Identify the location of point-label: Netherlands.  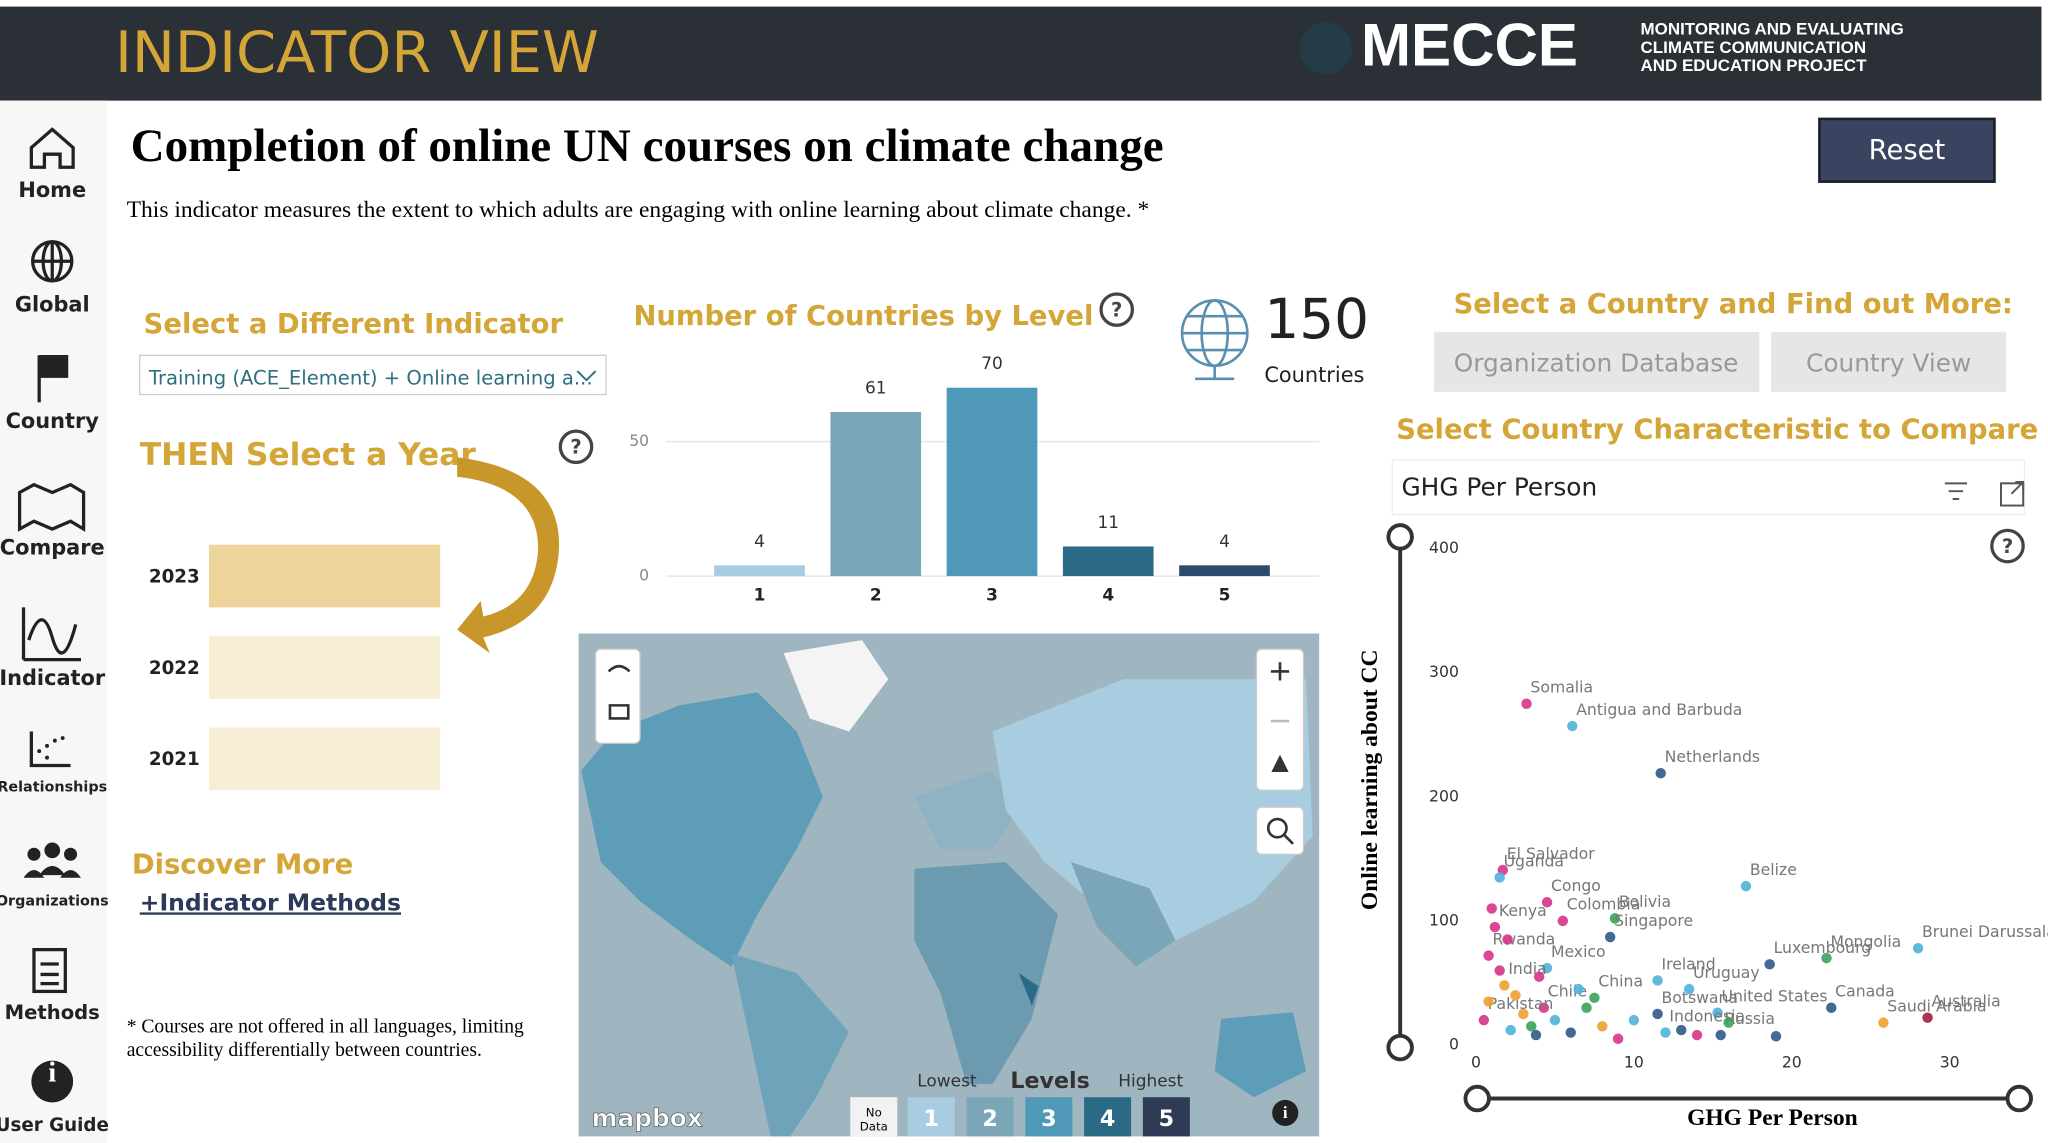
(1712, 756).